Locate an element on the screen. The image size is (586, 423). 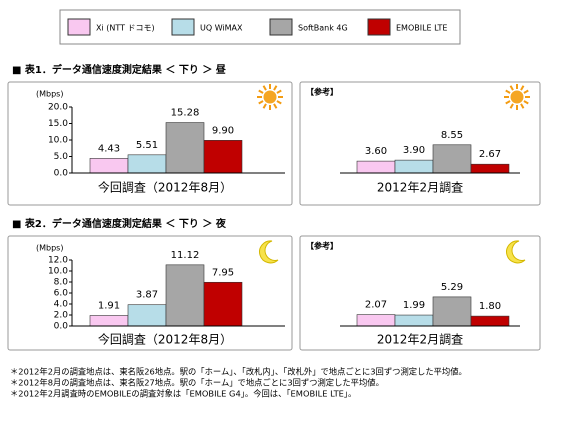
value-label: 4.43 is located at coordinates (109, 148).